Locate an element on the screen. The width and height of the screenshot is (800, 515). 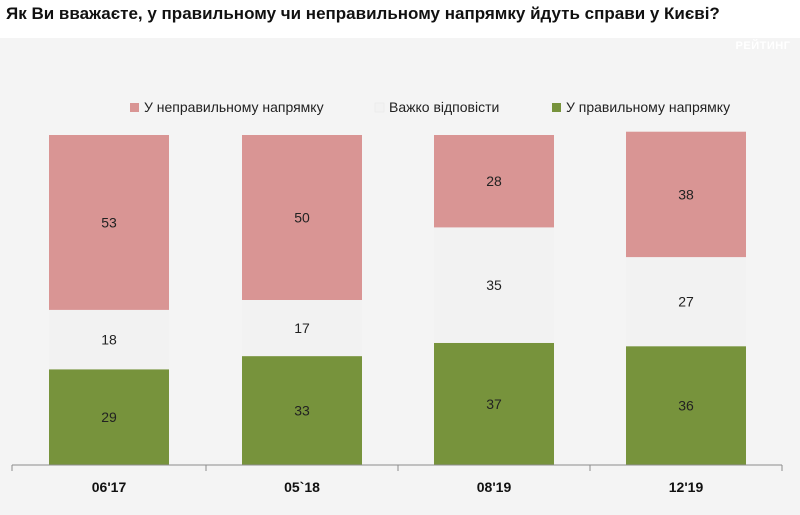
data-label-right-direction: 33 is located at coordinates (302, 411).